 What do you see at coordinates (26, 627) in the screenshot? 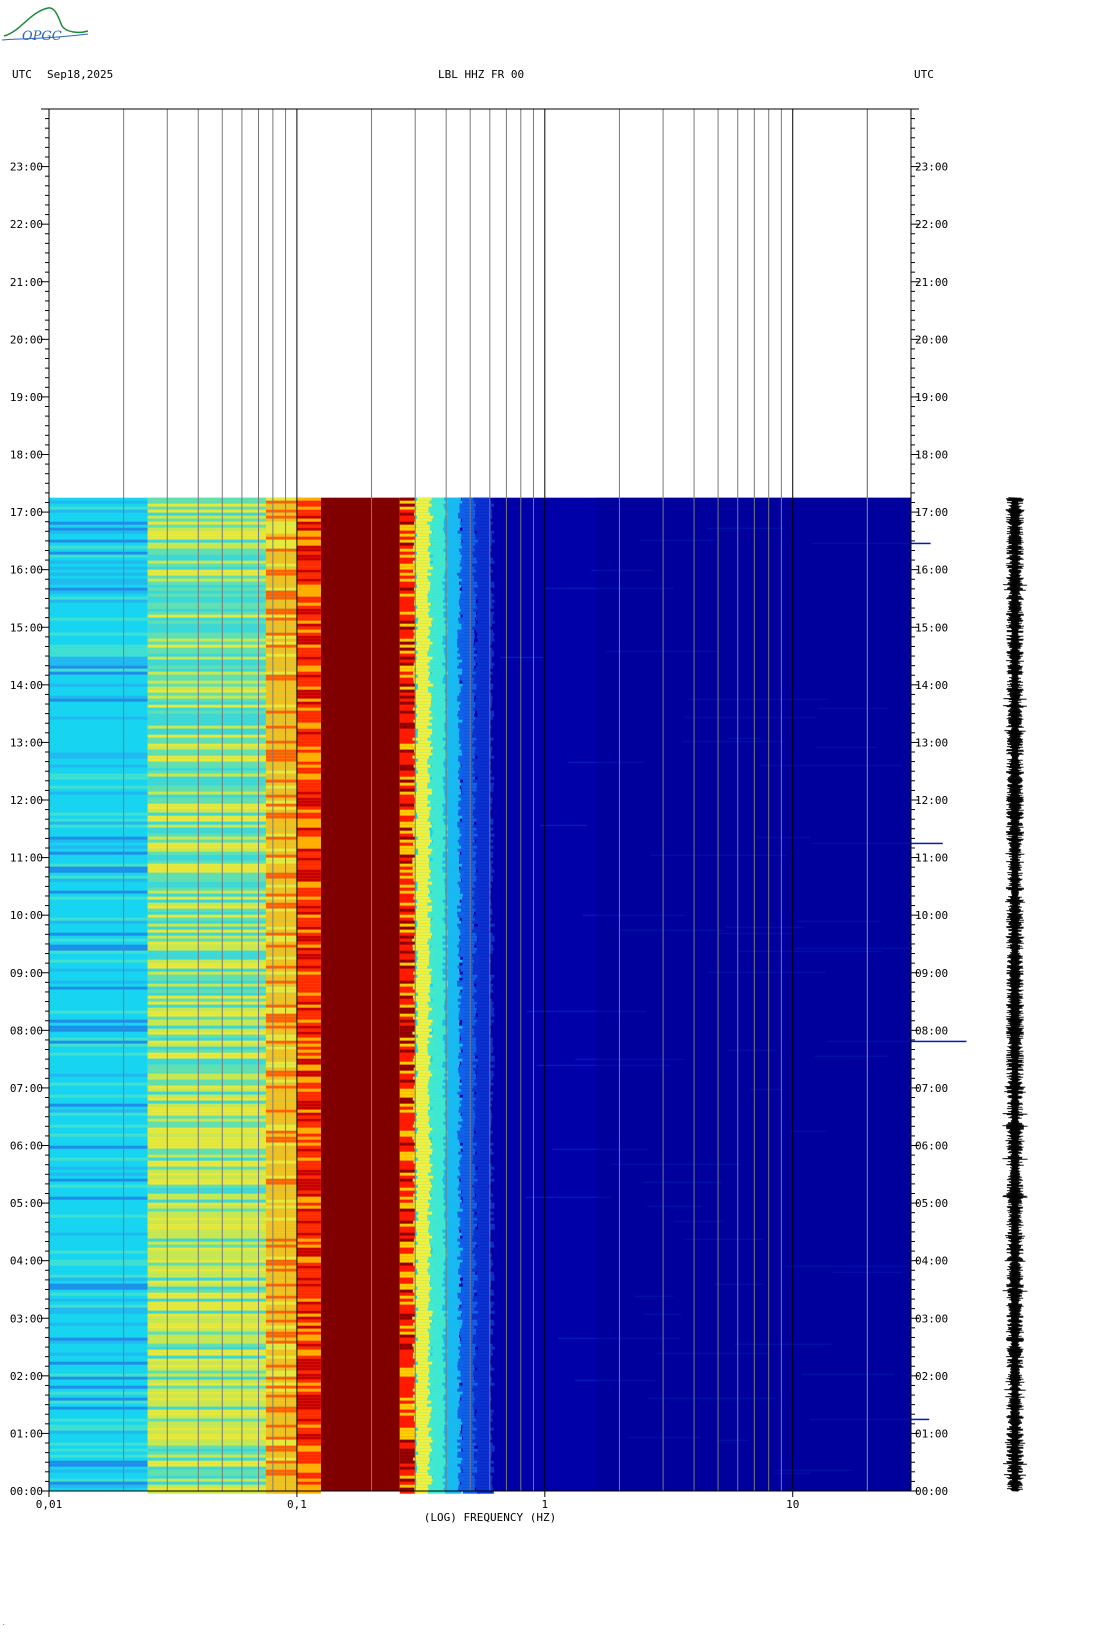
I see `y-tick-label-left: 15:00` at bounding box center [26, 627].